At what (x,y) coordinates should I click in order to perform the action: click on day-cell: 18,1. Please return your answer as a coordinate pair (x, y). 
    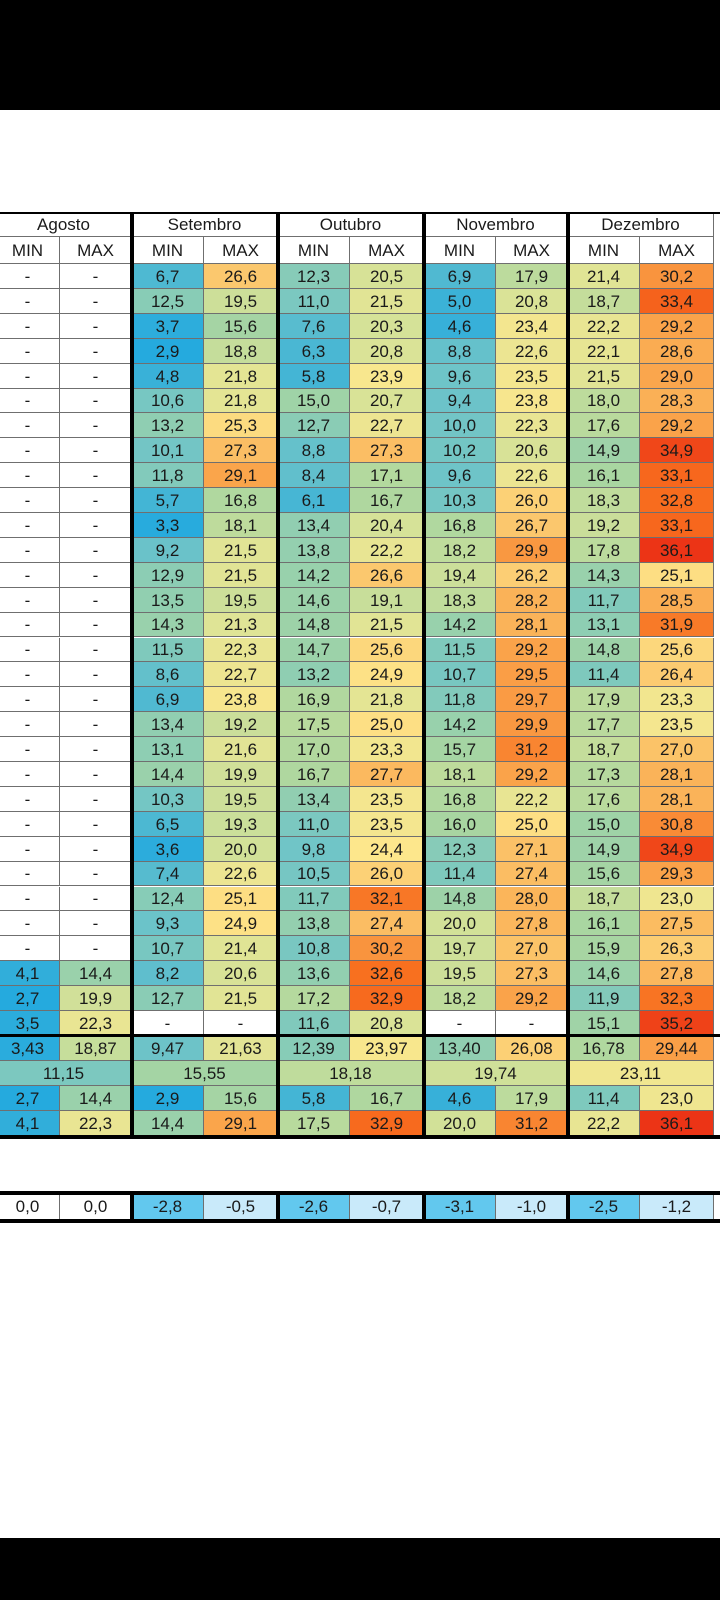
    Looking at the image, I should click on (241, 525).